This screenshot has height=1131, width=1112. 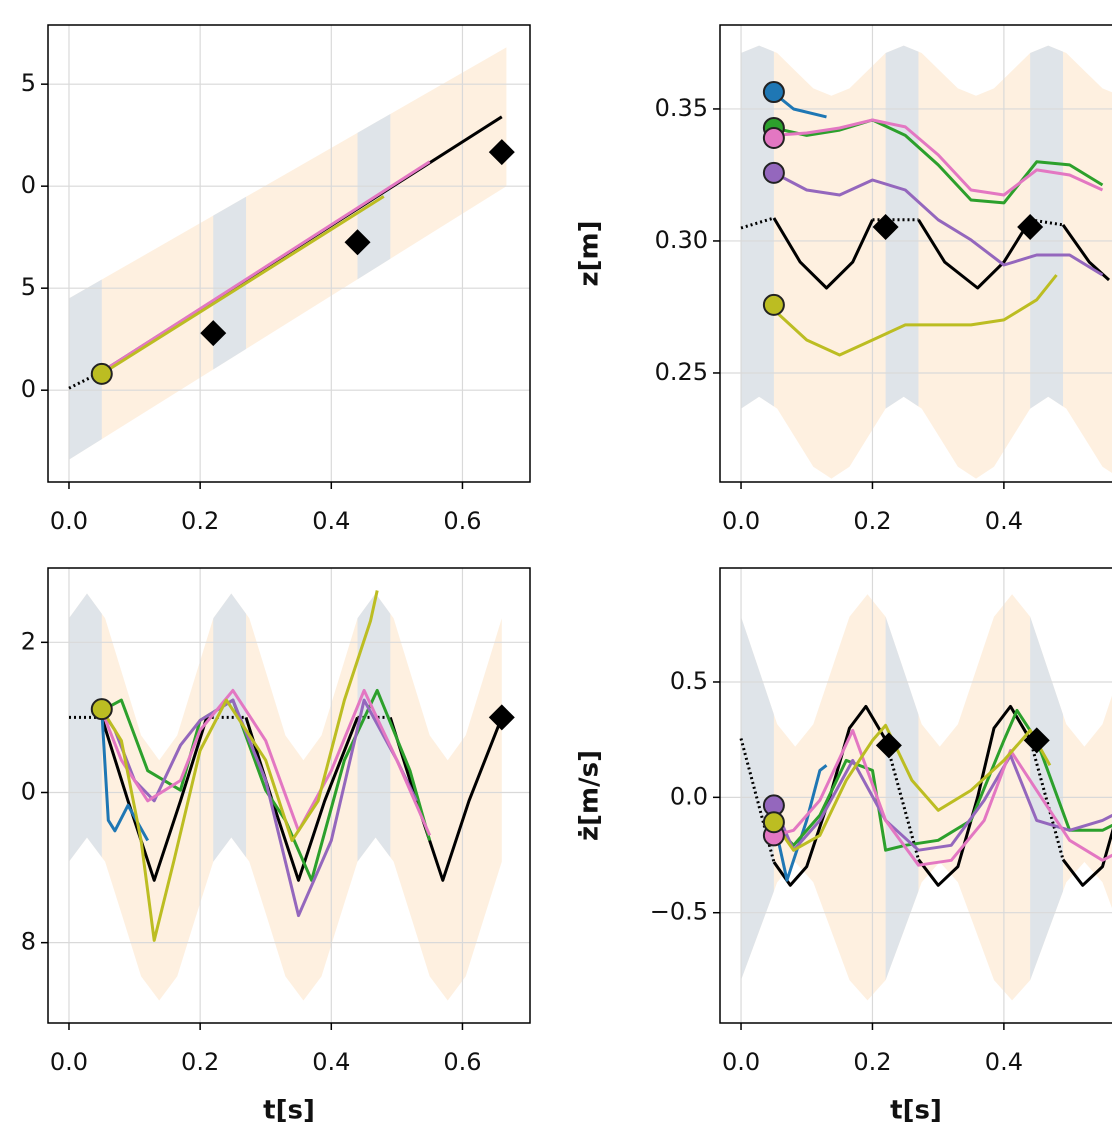 I want to click on y-axis-label: ż[m/s], so click(x=590, y=795).